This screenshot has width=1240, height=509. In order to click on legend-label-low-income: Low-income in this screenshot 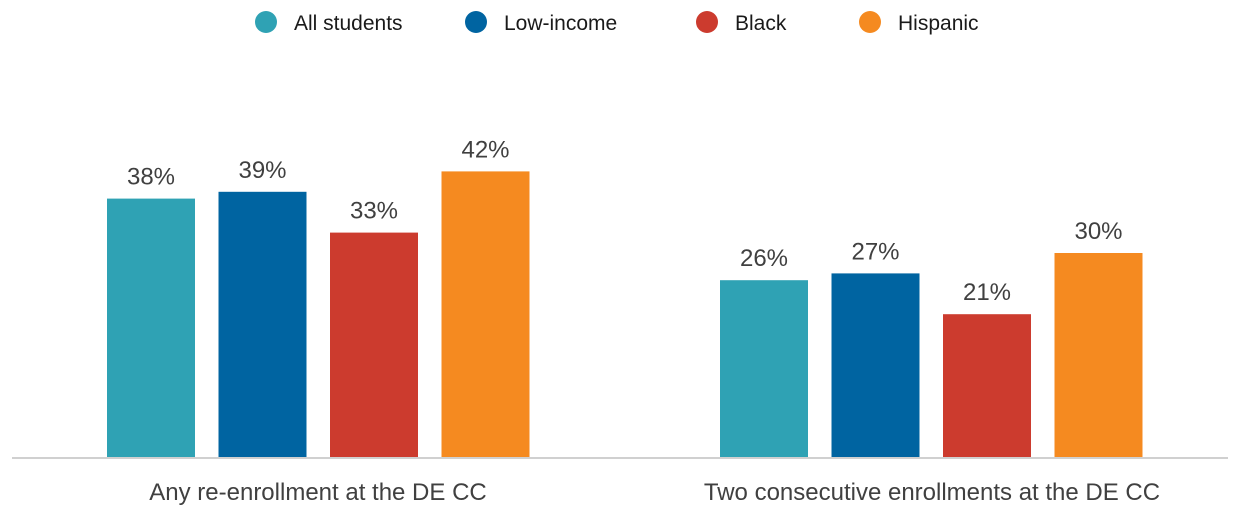, I will do `click(560, 23)`.